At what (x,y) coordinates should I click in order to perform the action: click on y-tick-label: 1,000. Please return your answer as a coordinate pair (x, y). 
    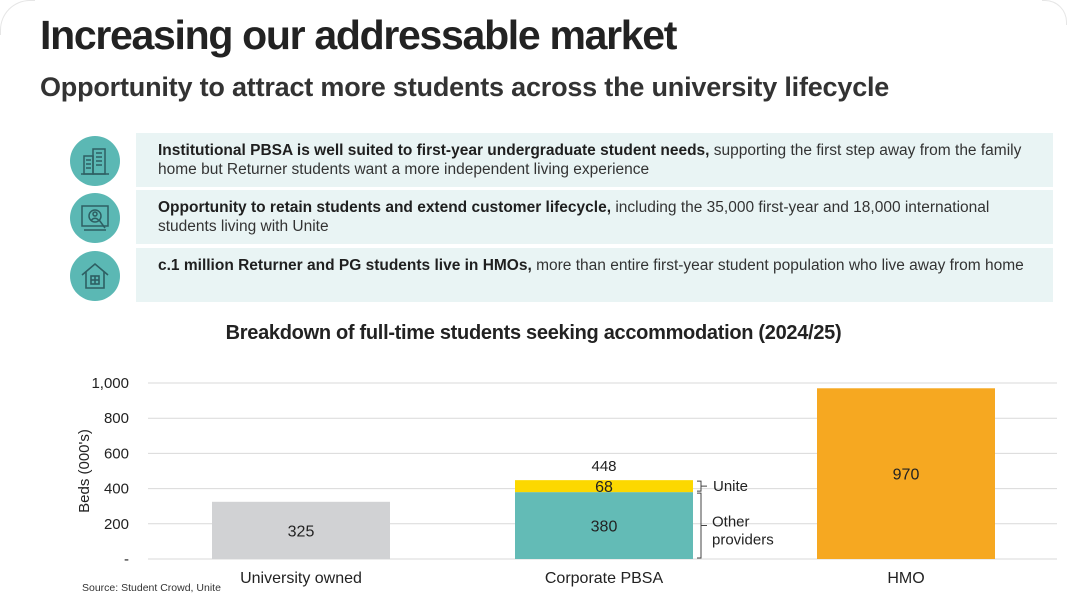
    Looking at the image, I should click on (110, 383).